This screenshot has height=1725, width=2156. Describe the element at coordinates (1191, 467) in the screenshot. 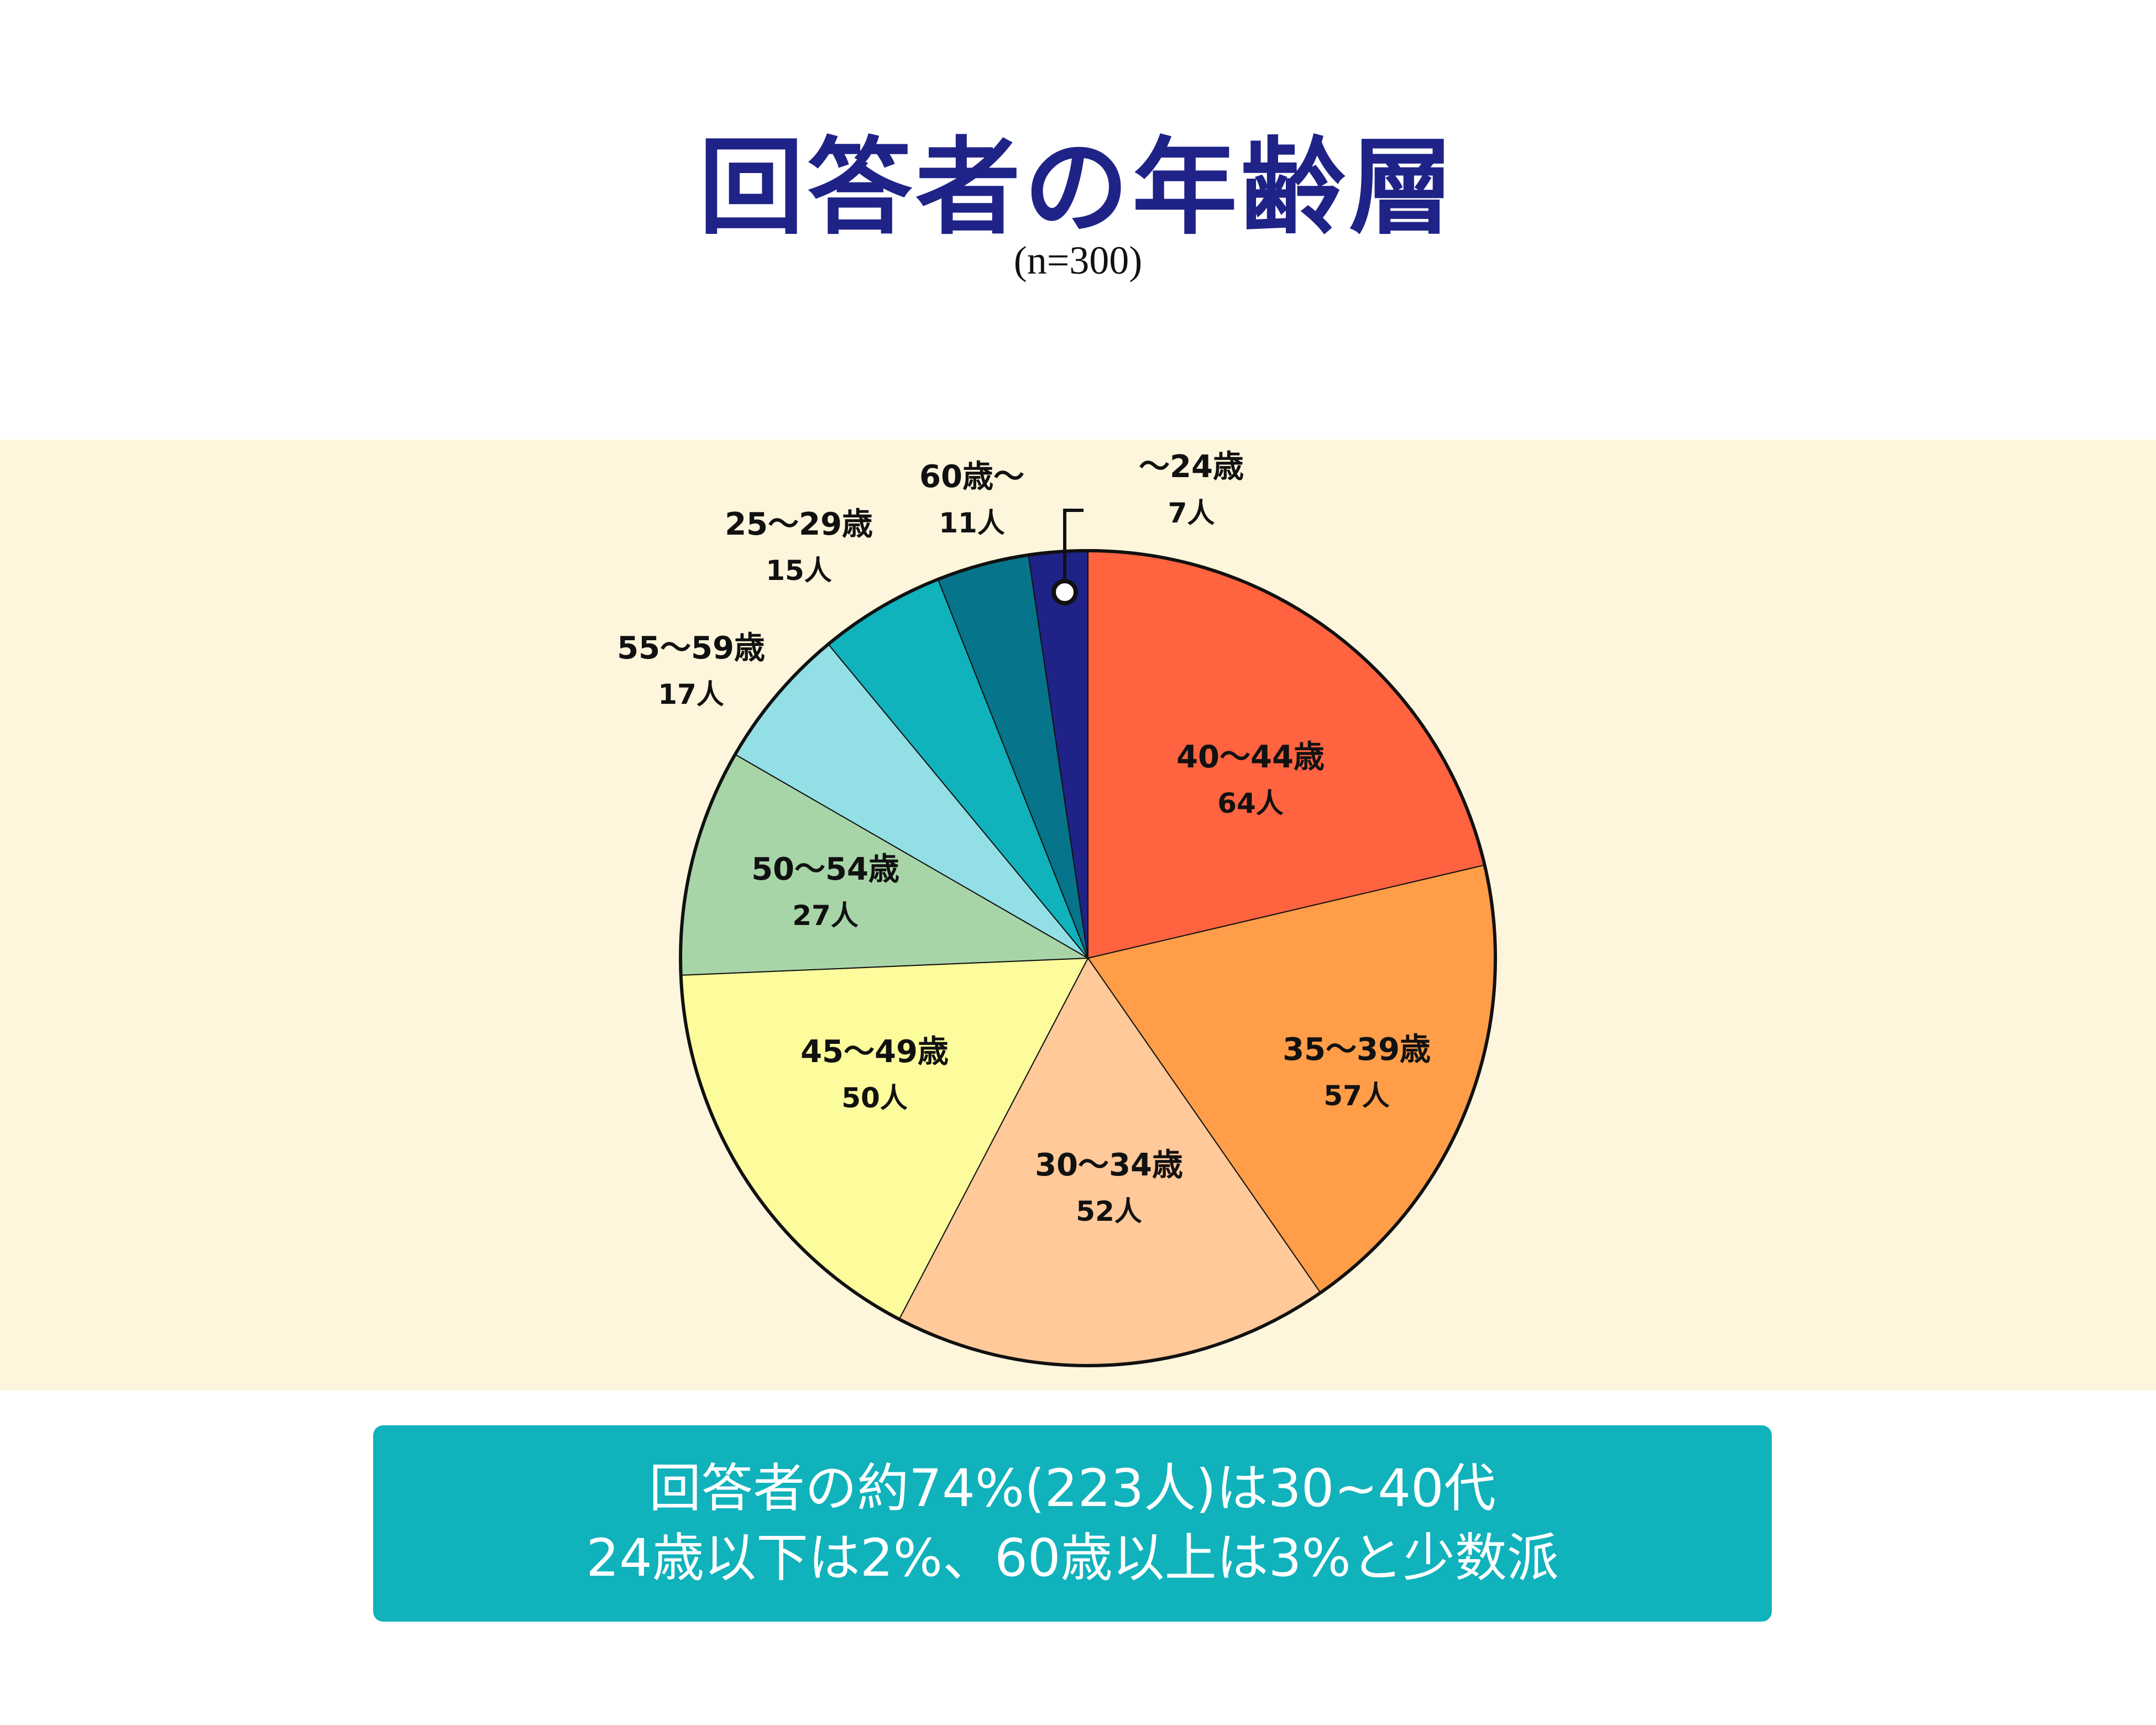

I see `slice-label: 〜24歳` at that location.